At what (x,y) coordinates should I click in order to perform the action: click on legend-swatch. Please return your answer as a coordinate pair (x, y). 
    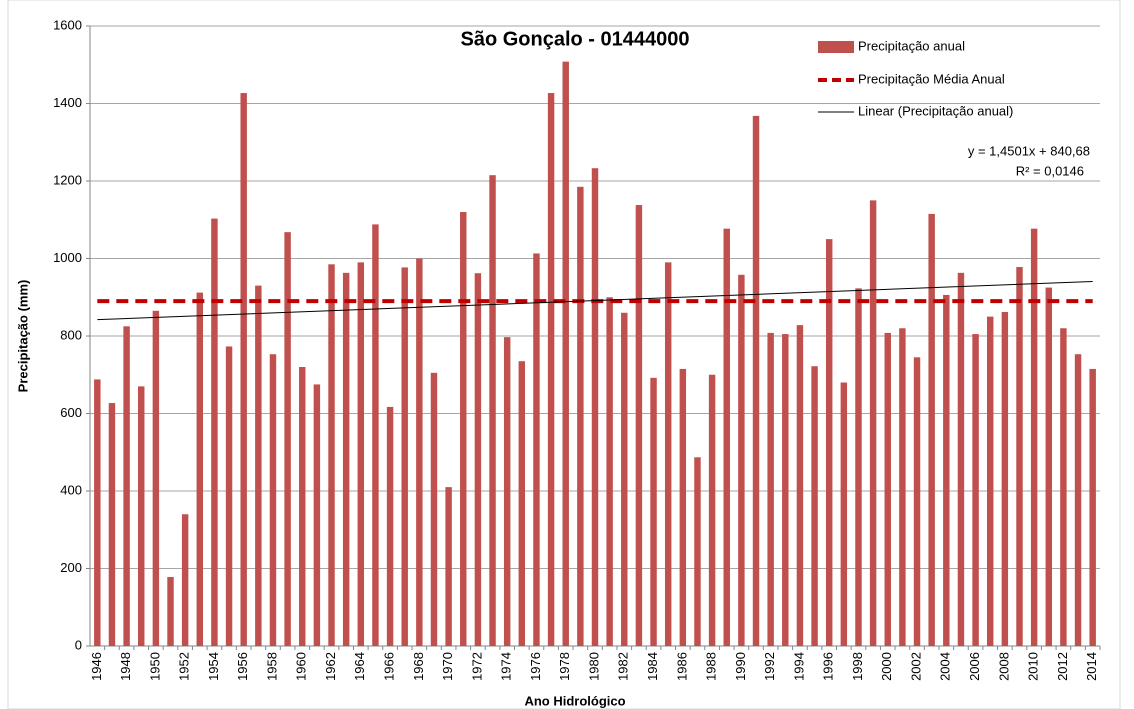
    Looking at the image, I should click on (836, 47).